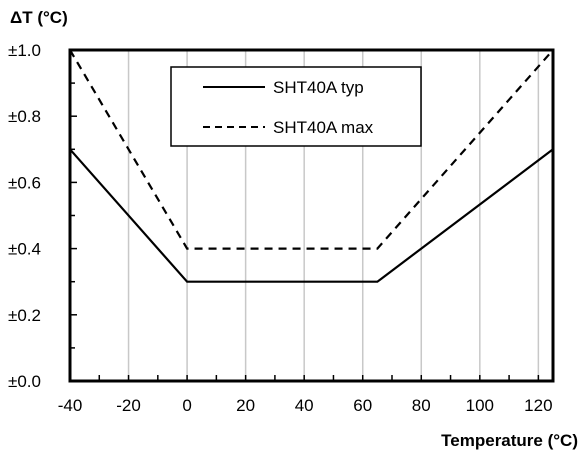 The image size is (581, 454). What do you see at coordinates (24, 182) in the screenshot?
I see `y-tick-label: ±0.6` at bounding box center [24, 182].